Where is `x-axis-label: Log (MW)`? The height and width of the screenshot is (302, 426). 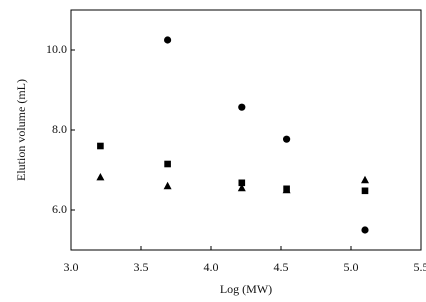
x-axis-label: Log (MW) is located at coordinates (246, 289).